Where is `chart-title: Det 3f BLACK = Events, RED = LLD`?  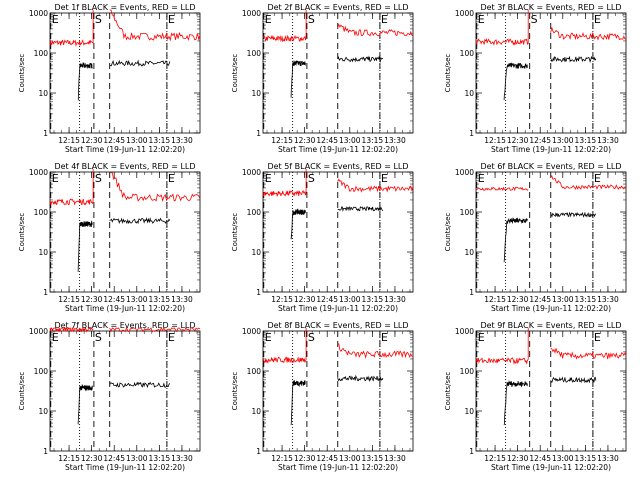
chart-title: Det 3f BLACK = Events, RED = LLD is located at coordinates (550, 7).